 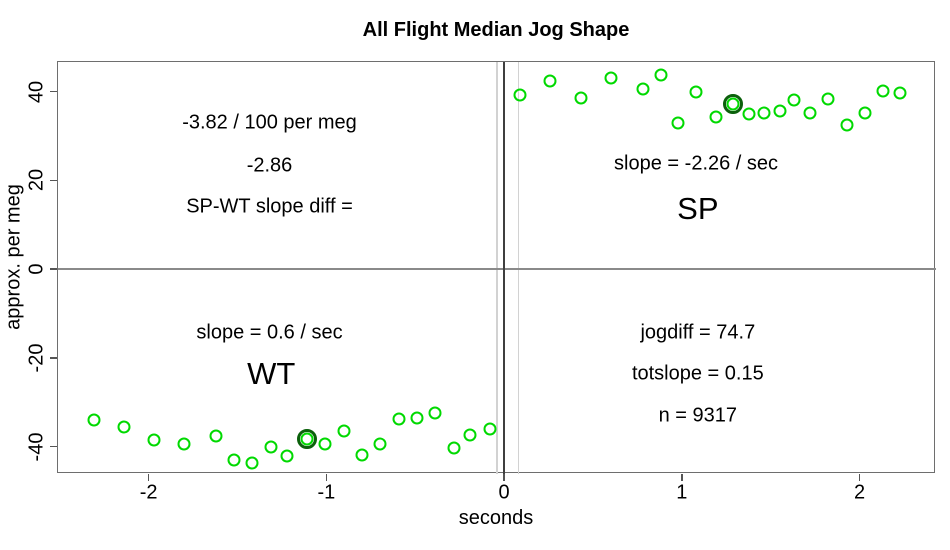 I want to click on wt-slope-label: slope = 0.6 / sec, so click(x=269, y=332).